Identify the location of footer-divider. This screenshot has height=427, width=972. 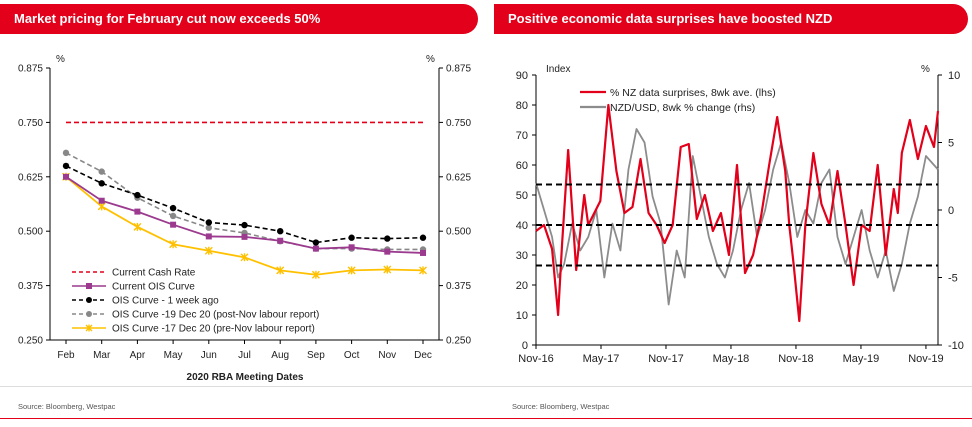
(486, 386).